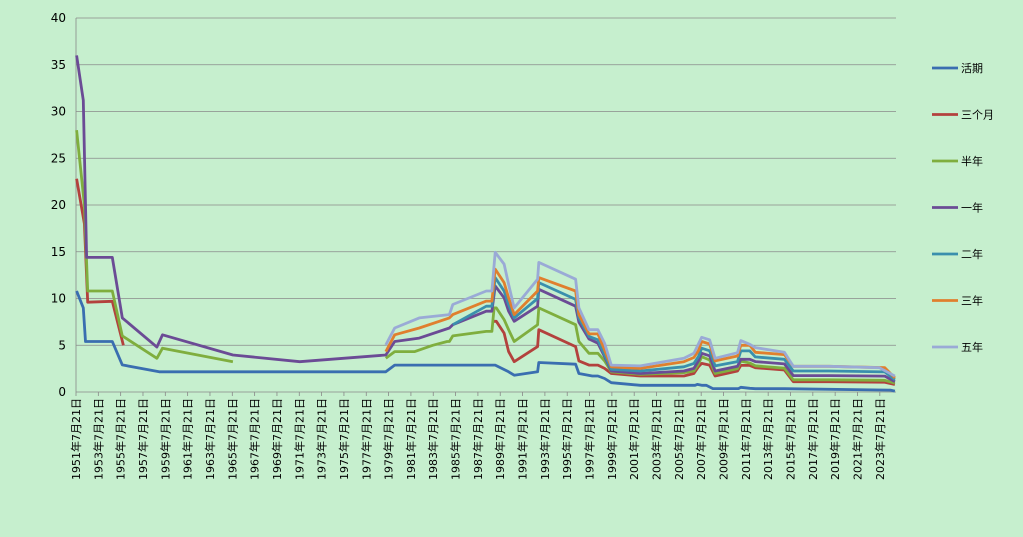 This screenshot has height=537, width=1023. Describe the element at coordinates (972, 301) in the screenshot. I see `legend-label: 三年` at that location.